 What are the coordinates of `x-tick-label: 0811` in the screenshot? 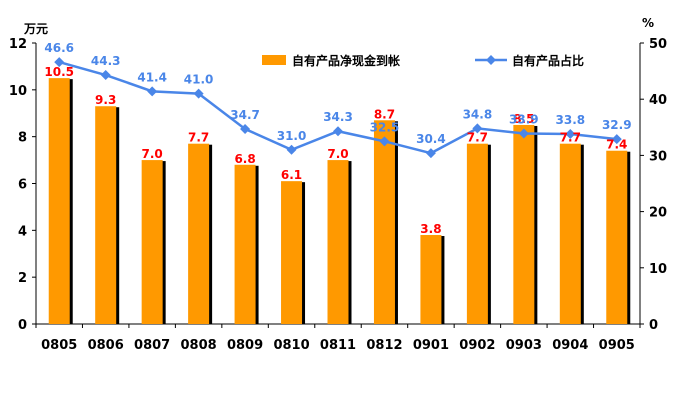 It's located at (338, 345).